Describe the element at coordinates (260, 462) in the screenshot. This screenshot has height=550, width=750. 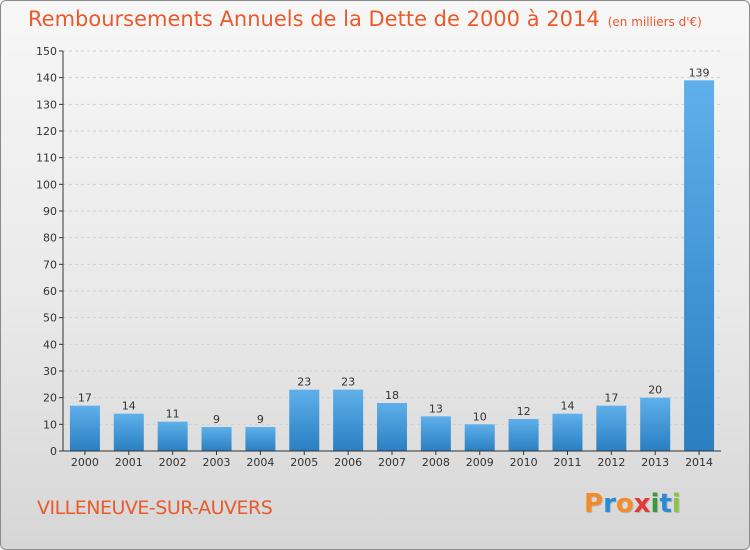
I see `x-tick-label: 2004` at that location.